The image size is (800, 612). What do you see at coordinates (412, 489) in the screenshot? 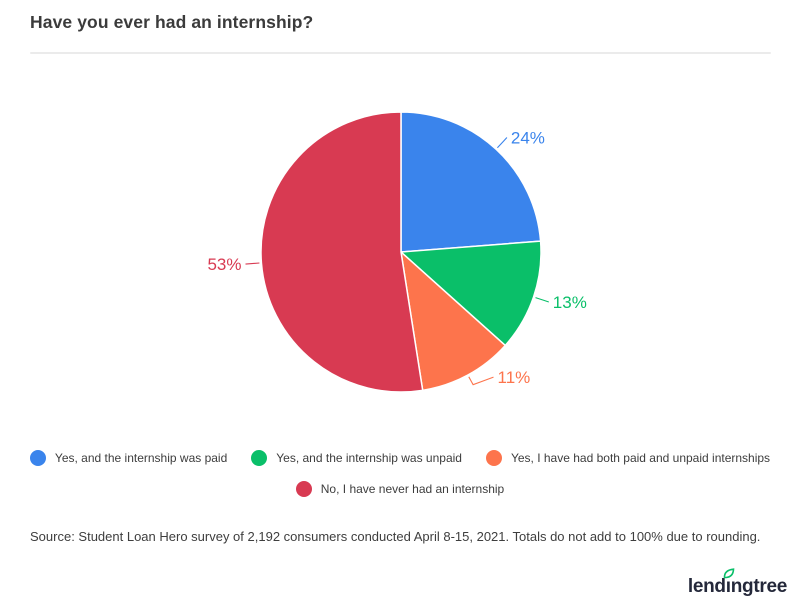
I see `legend-label-3: No, I have never had an internship` at bounding box center [412, 489].